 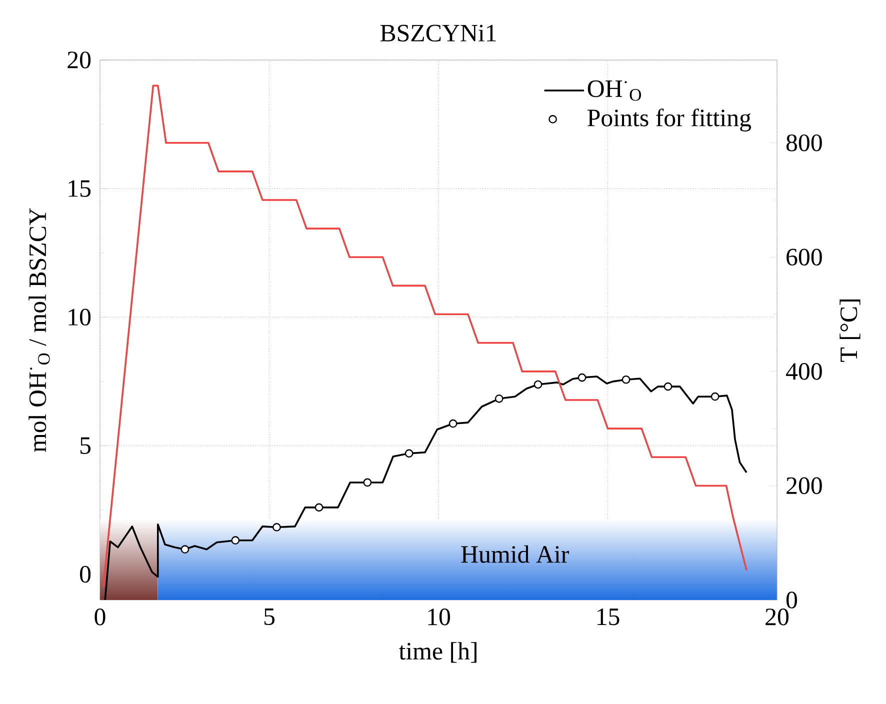 What do you see at coordinates (804, 143) in the screenshot?
I see `y2-tick-label: 800` at bounding box center [804, 143].